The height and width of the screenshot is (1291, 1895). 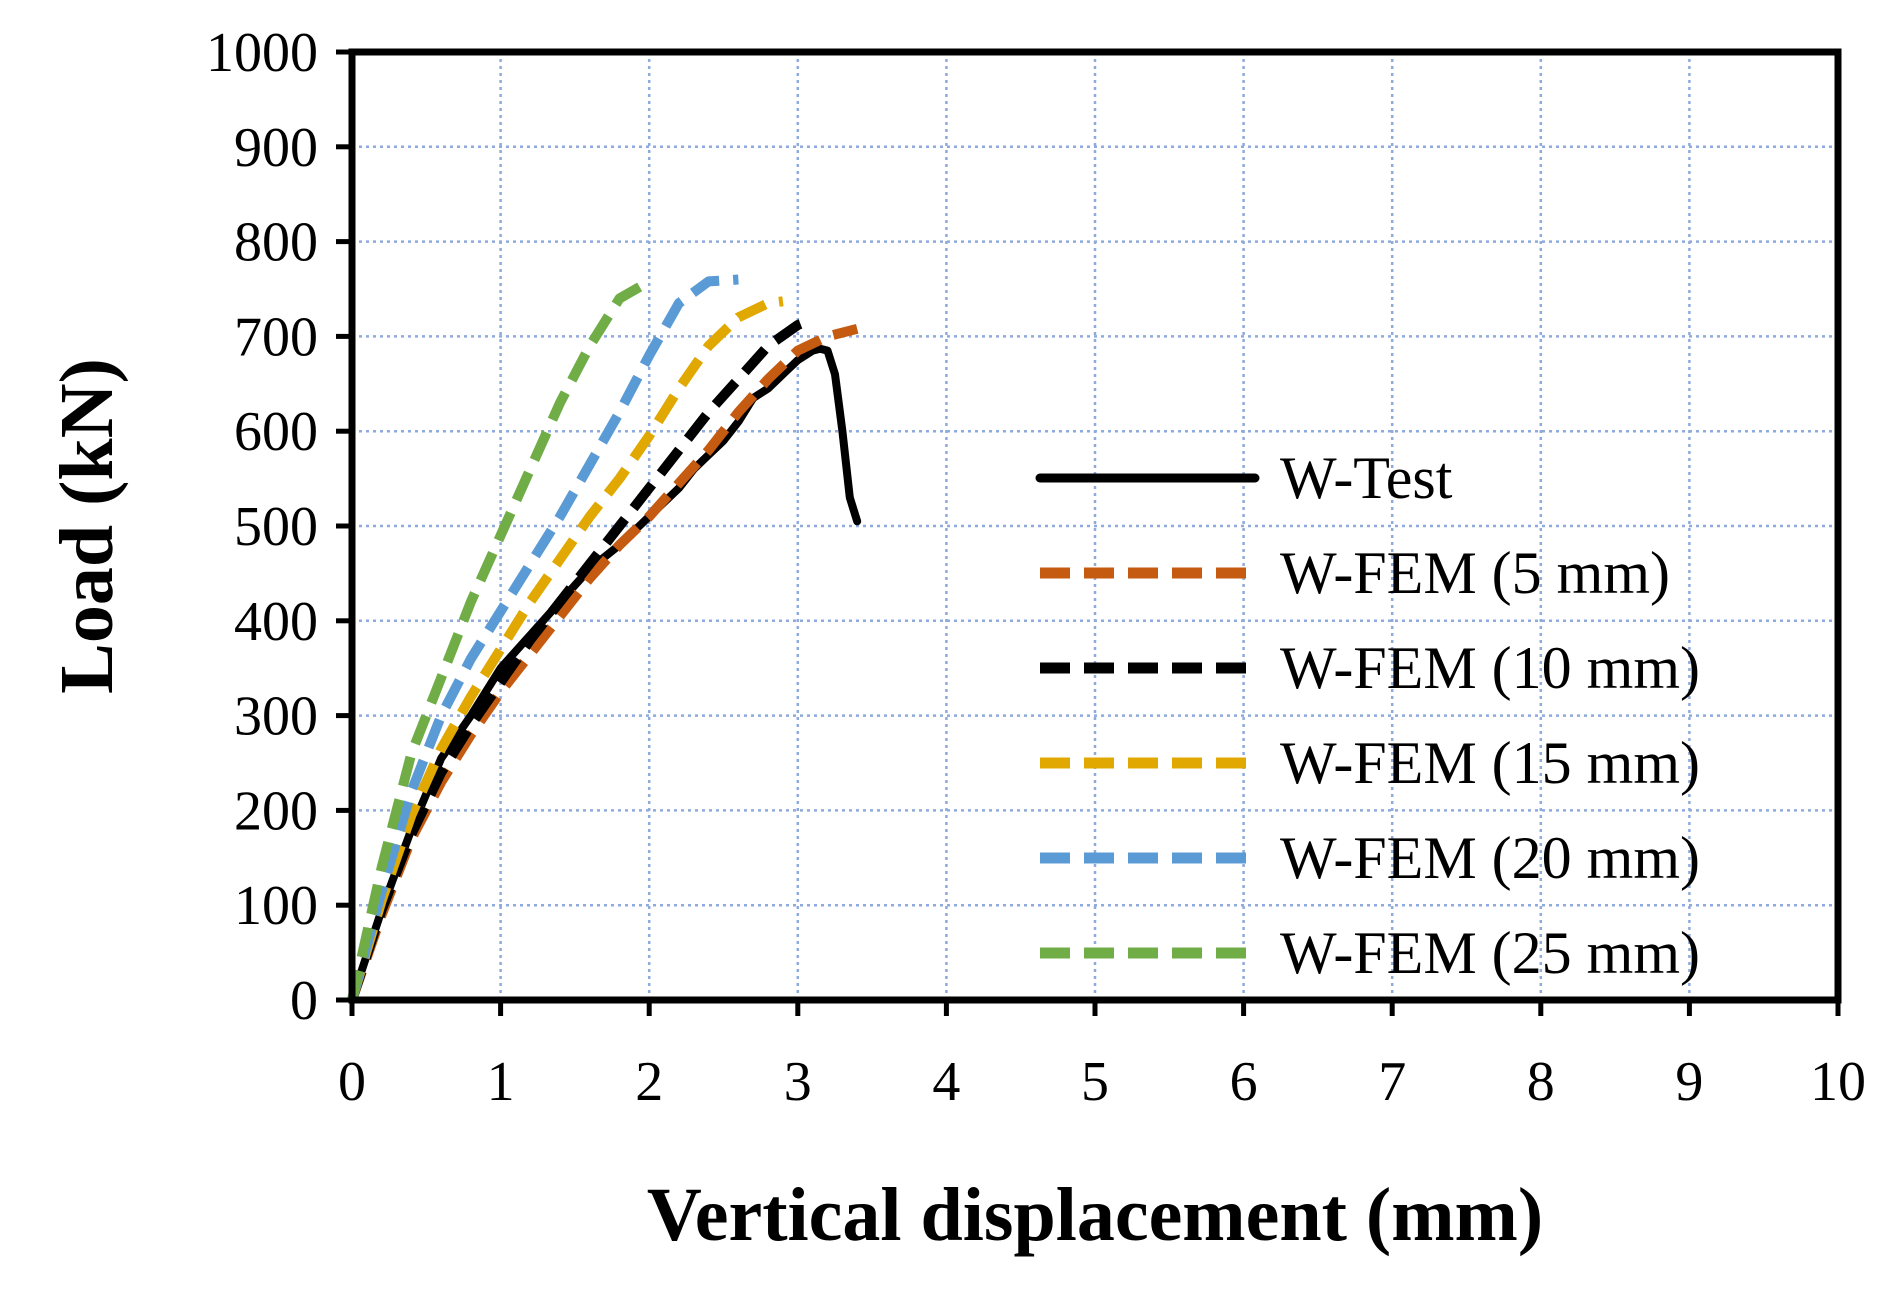 What do you see at coordinates (1095, 1215) in the screenshot?
I see `x-axis-title: Vertical displacement (mm)` at bounding box center [1095, 1215].